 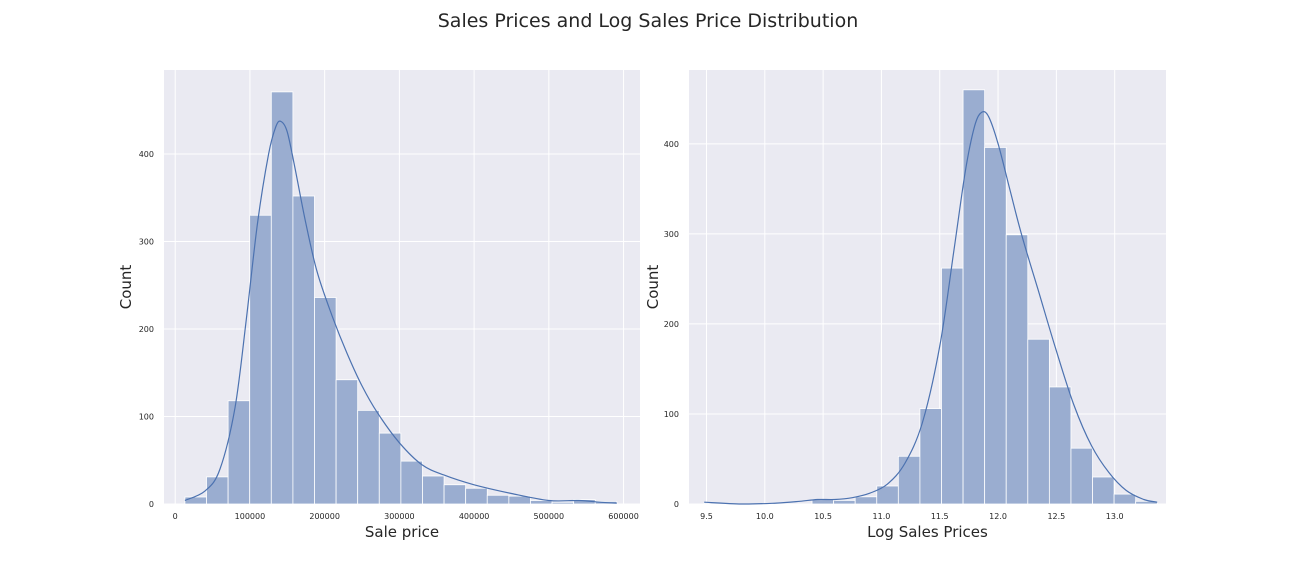 I want to click on x-tick-label: 100000, so click(x=250, y=516).